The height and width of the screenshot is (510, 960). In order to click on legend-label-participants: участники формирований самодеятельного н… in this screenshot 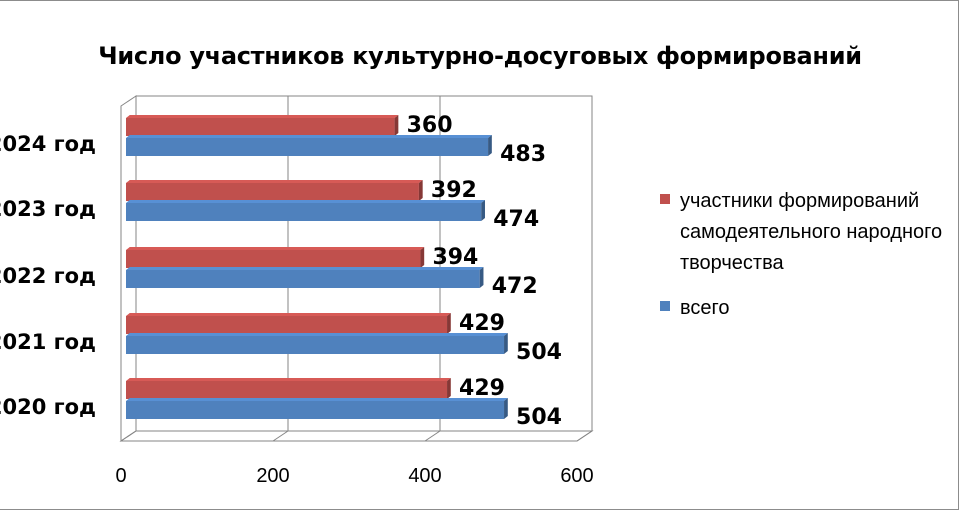, I will do `click(811, 232)`.